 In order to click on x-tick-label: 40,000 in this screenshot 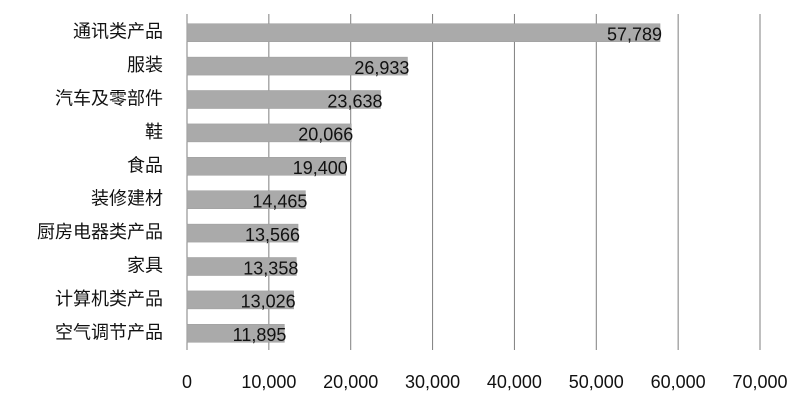, I will do `click(514, 382)`.